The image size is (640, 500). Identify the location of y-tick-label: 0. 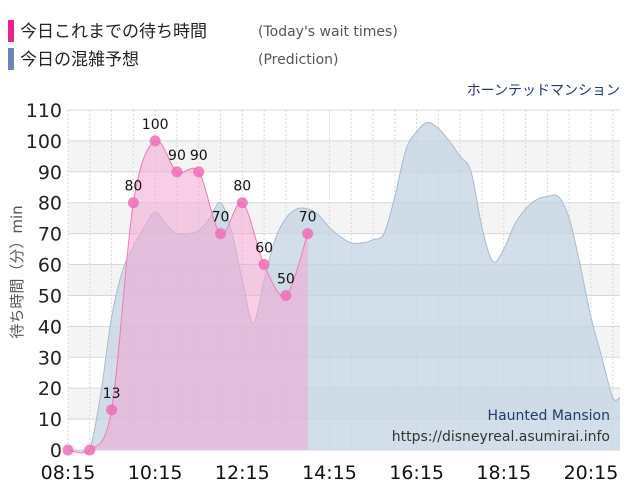
(56, 451).